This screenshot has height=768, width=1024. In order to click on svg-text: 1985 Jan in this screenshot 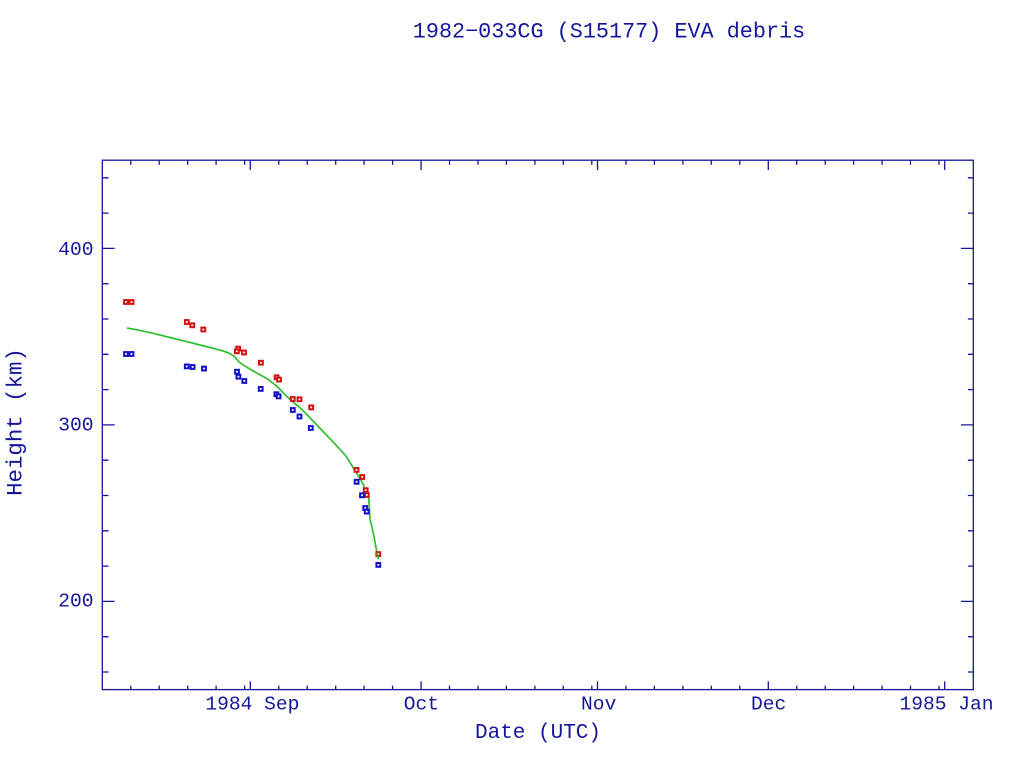, I will do `click(946, 705)`.